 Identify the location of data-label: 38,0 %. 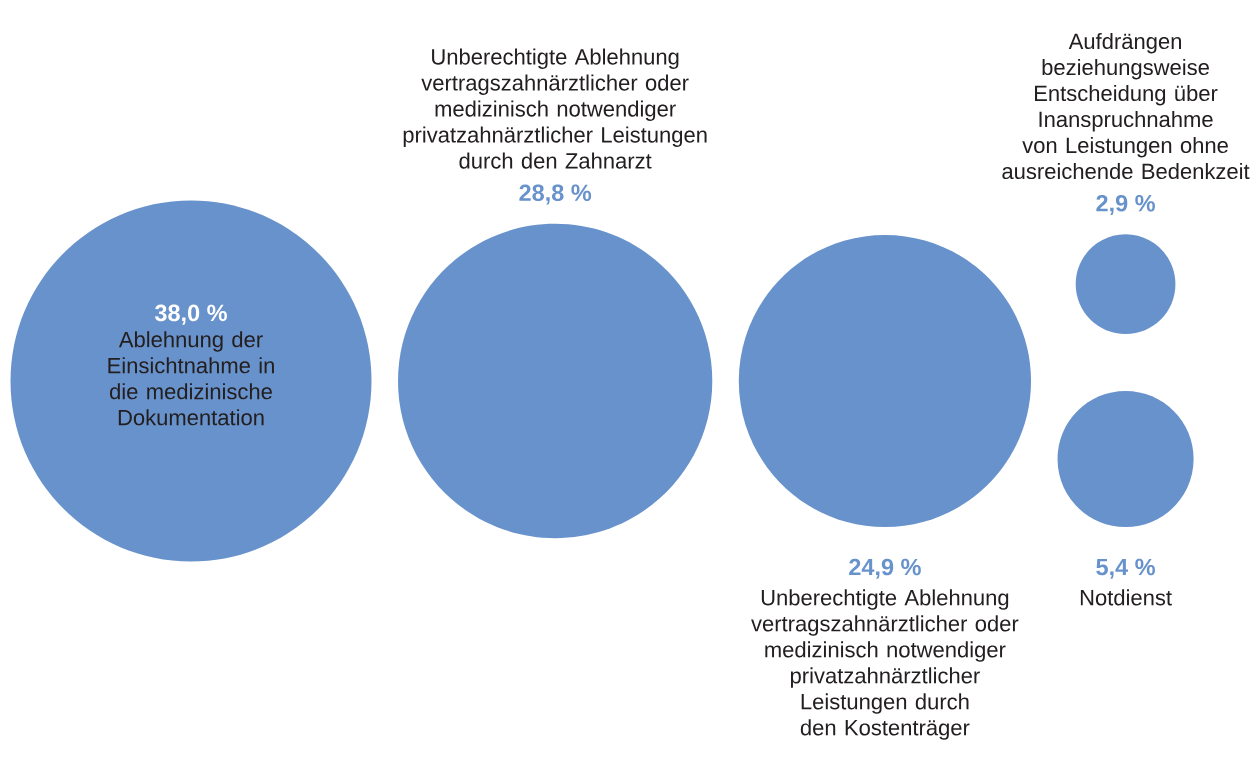
(190, 314).